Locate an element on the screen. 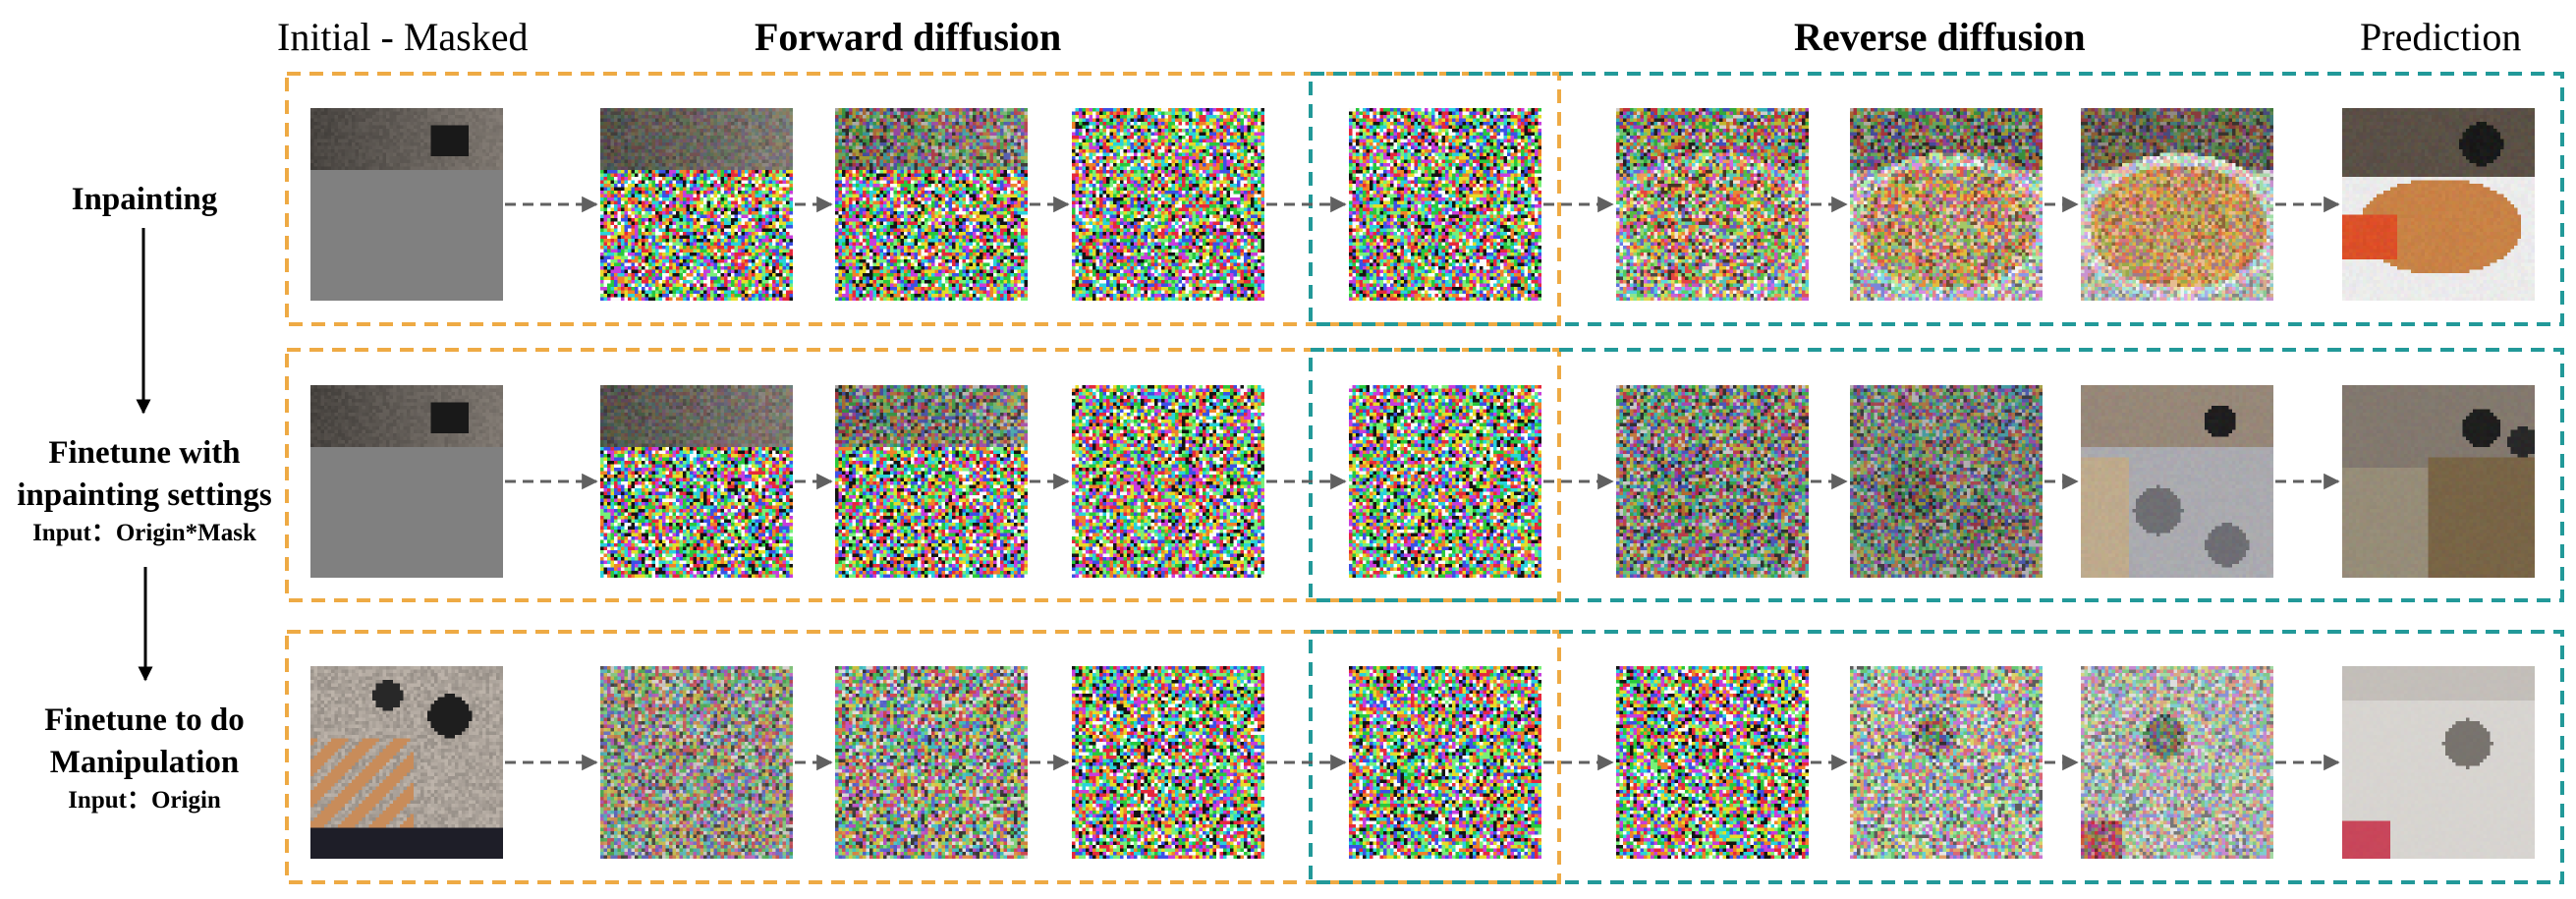 The width and height of the screenshot is (2576, 899). row-label-inpainting: Inpainting is located at coordinates (144, 200).